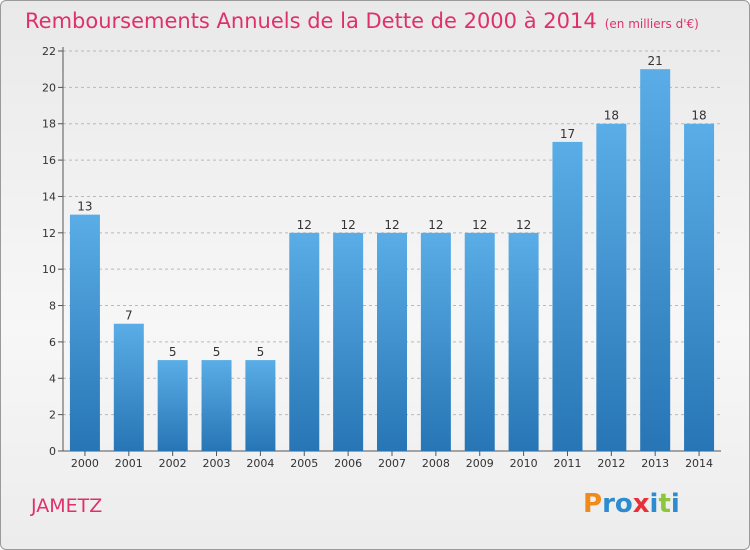  Describe the element at coordinates (52, 306) in the screenshot. I see `y-tick-label: 8` at that location.